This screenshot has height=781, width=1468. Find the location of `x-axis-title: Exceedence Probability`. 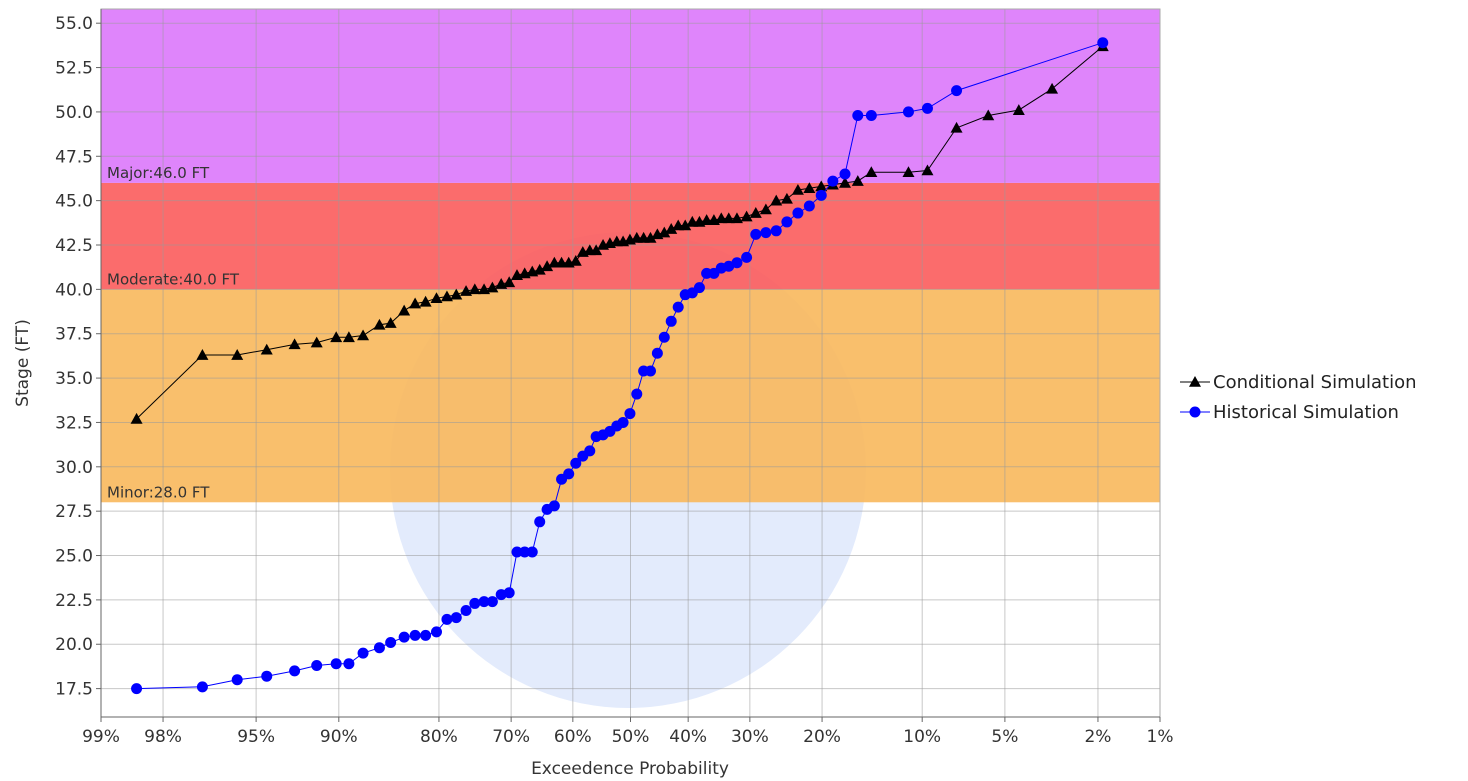

x-axis-title: Exceedence Probability is located at coordinates (630, 769).